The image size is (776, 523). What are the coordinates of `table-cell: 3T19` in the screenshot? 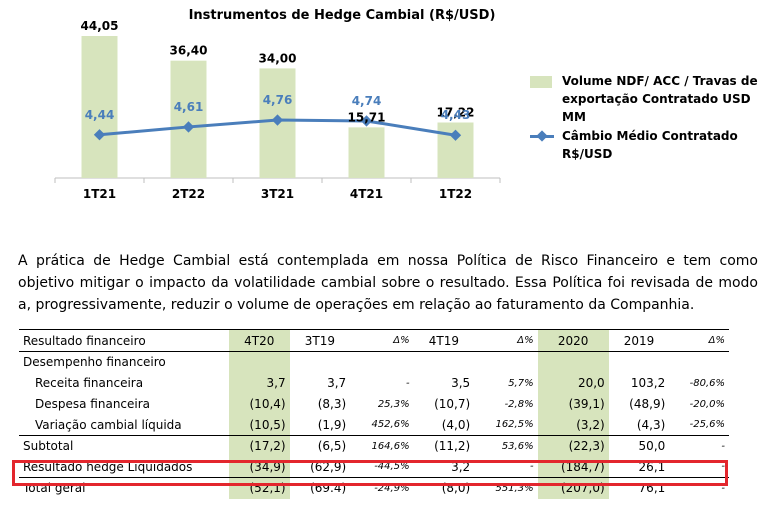 It's located at (320, 340).